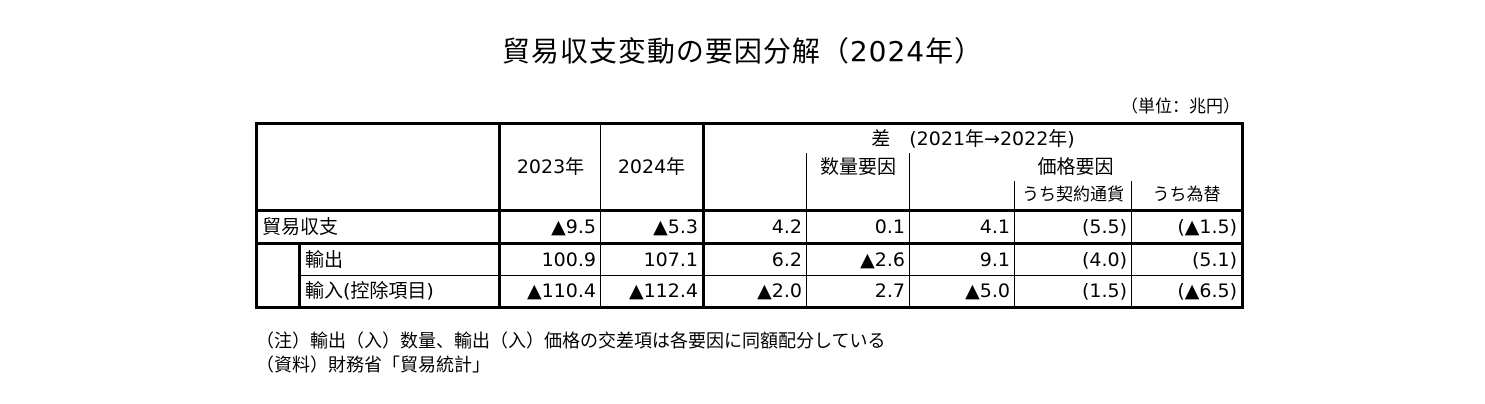 The width and height of the screenshot is (1485, 404). I want to click on header-price: 価格要因, so click(1075, 167).